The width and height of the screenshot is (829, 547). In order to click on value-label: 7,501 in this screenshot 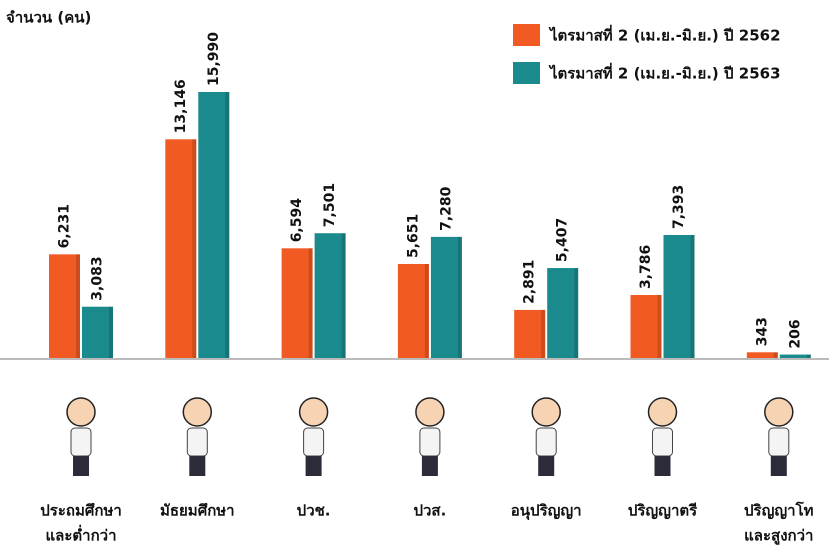, I will do `click(330, 205)`.